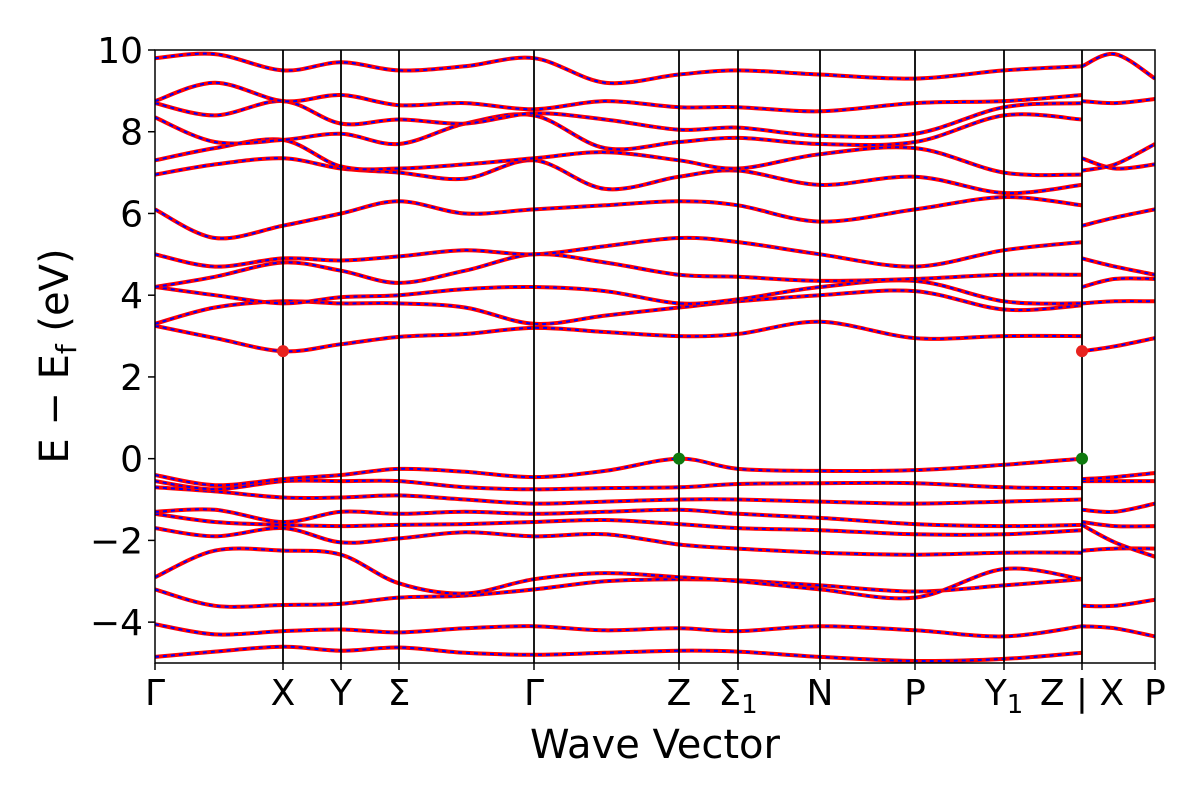 The height and width of the screenshot is (800, 1200). Describe the element at coordinates (131, 460) in the screenshot. I see `y-tick-label-2: 0` at that location.